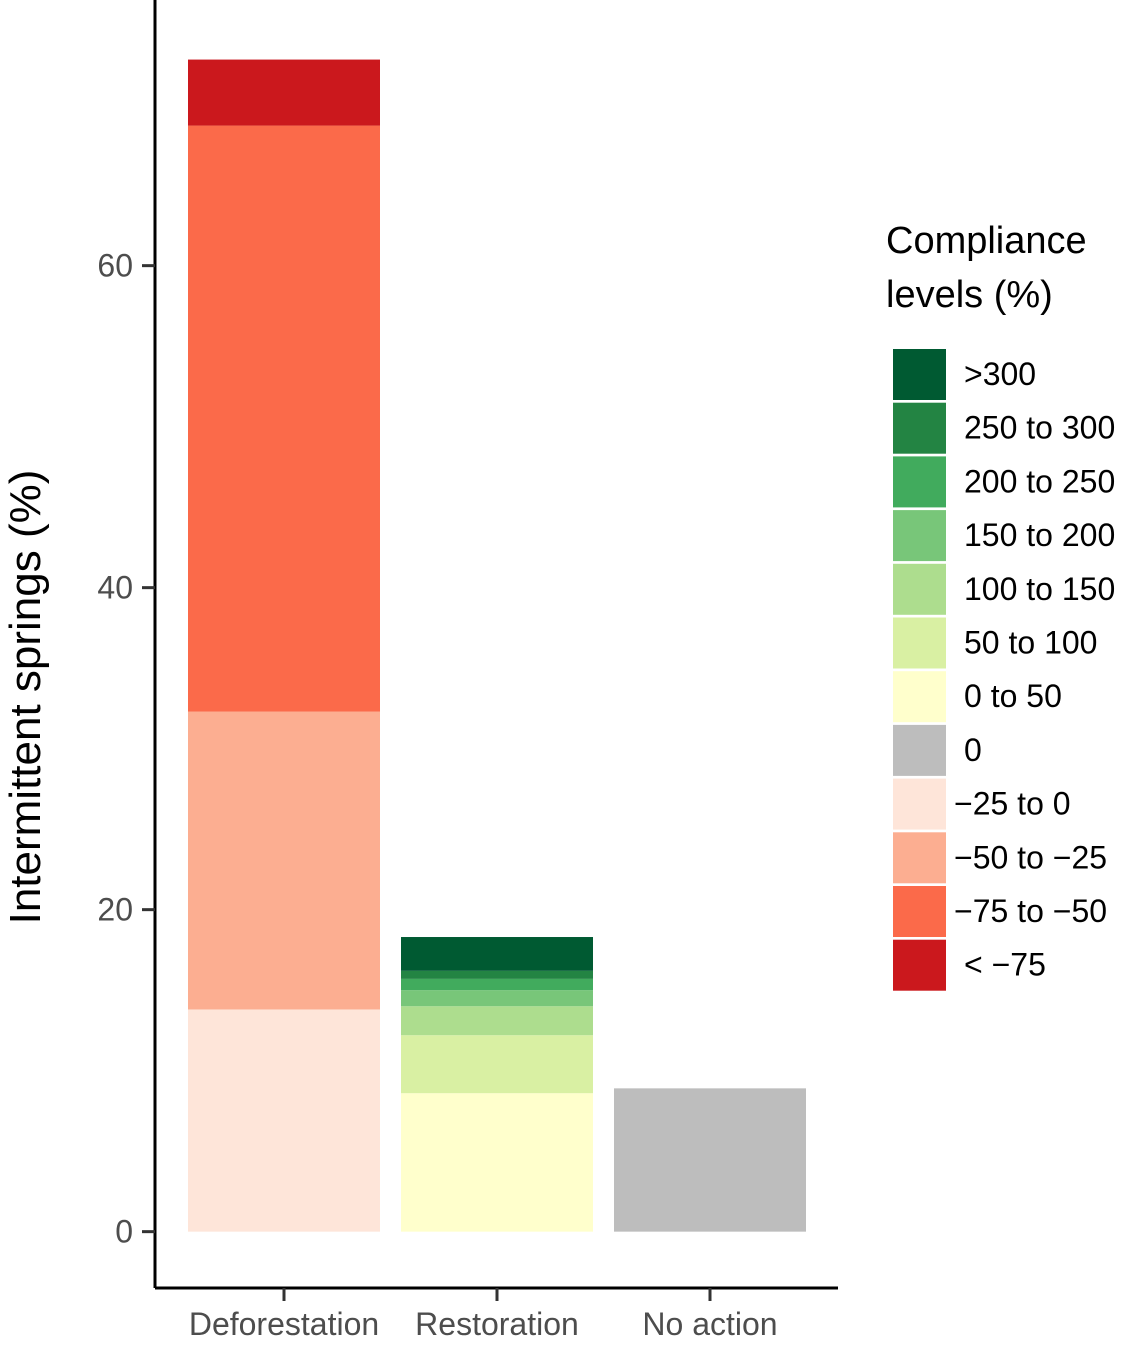 The width and height of the screenshot is (1128, 1346). What do you see at coordinates (115, 588) in the screenshot?
I see `y-tick-label: 40` at bounding box center [115, 588].